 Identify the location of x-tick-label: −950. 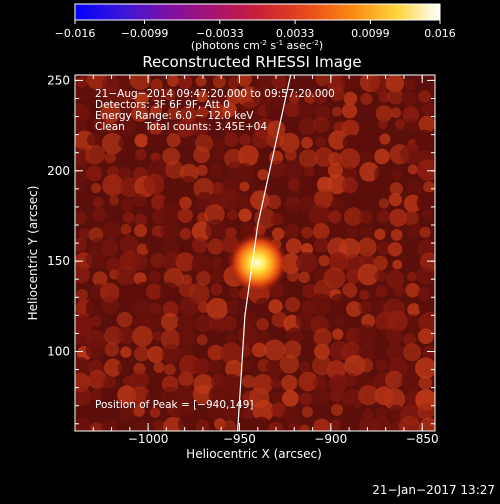
(239, 439).